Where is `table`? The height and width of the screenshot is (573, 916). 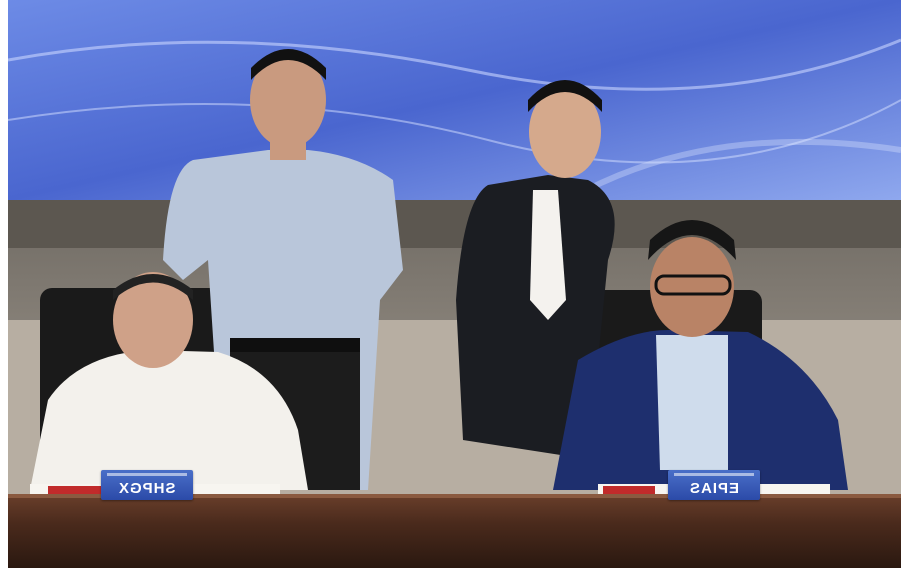
table is located at coordinates (454, 531).